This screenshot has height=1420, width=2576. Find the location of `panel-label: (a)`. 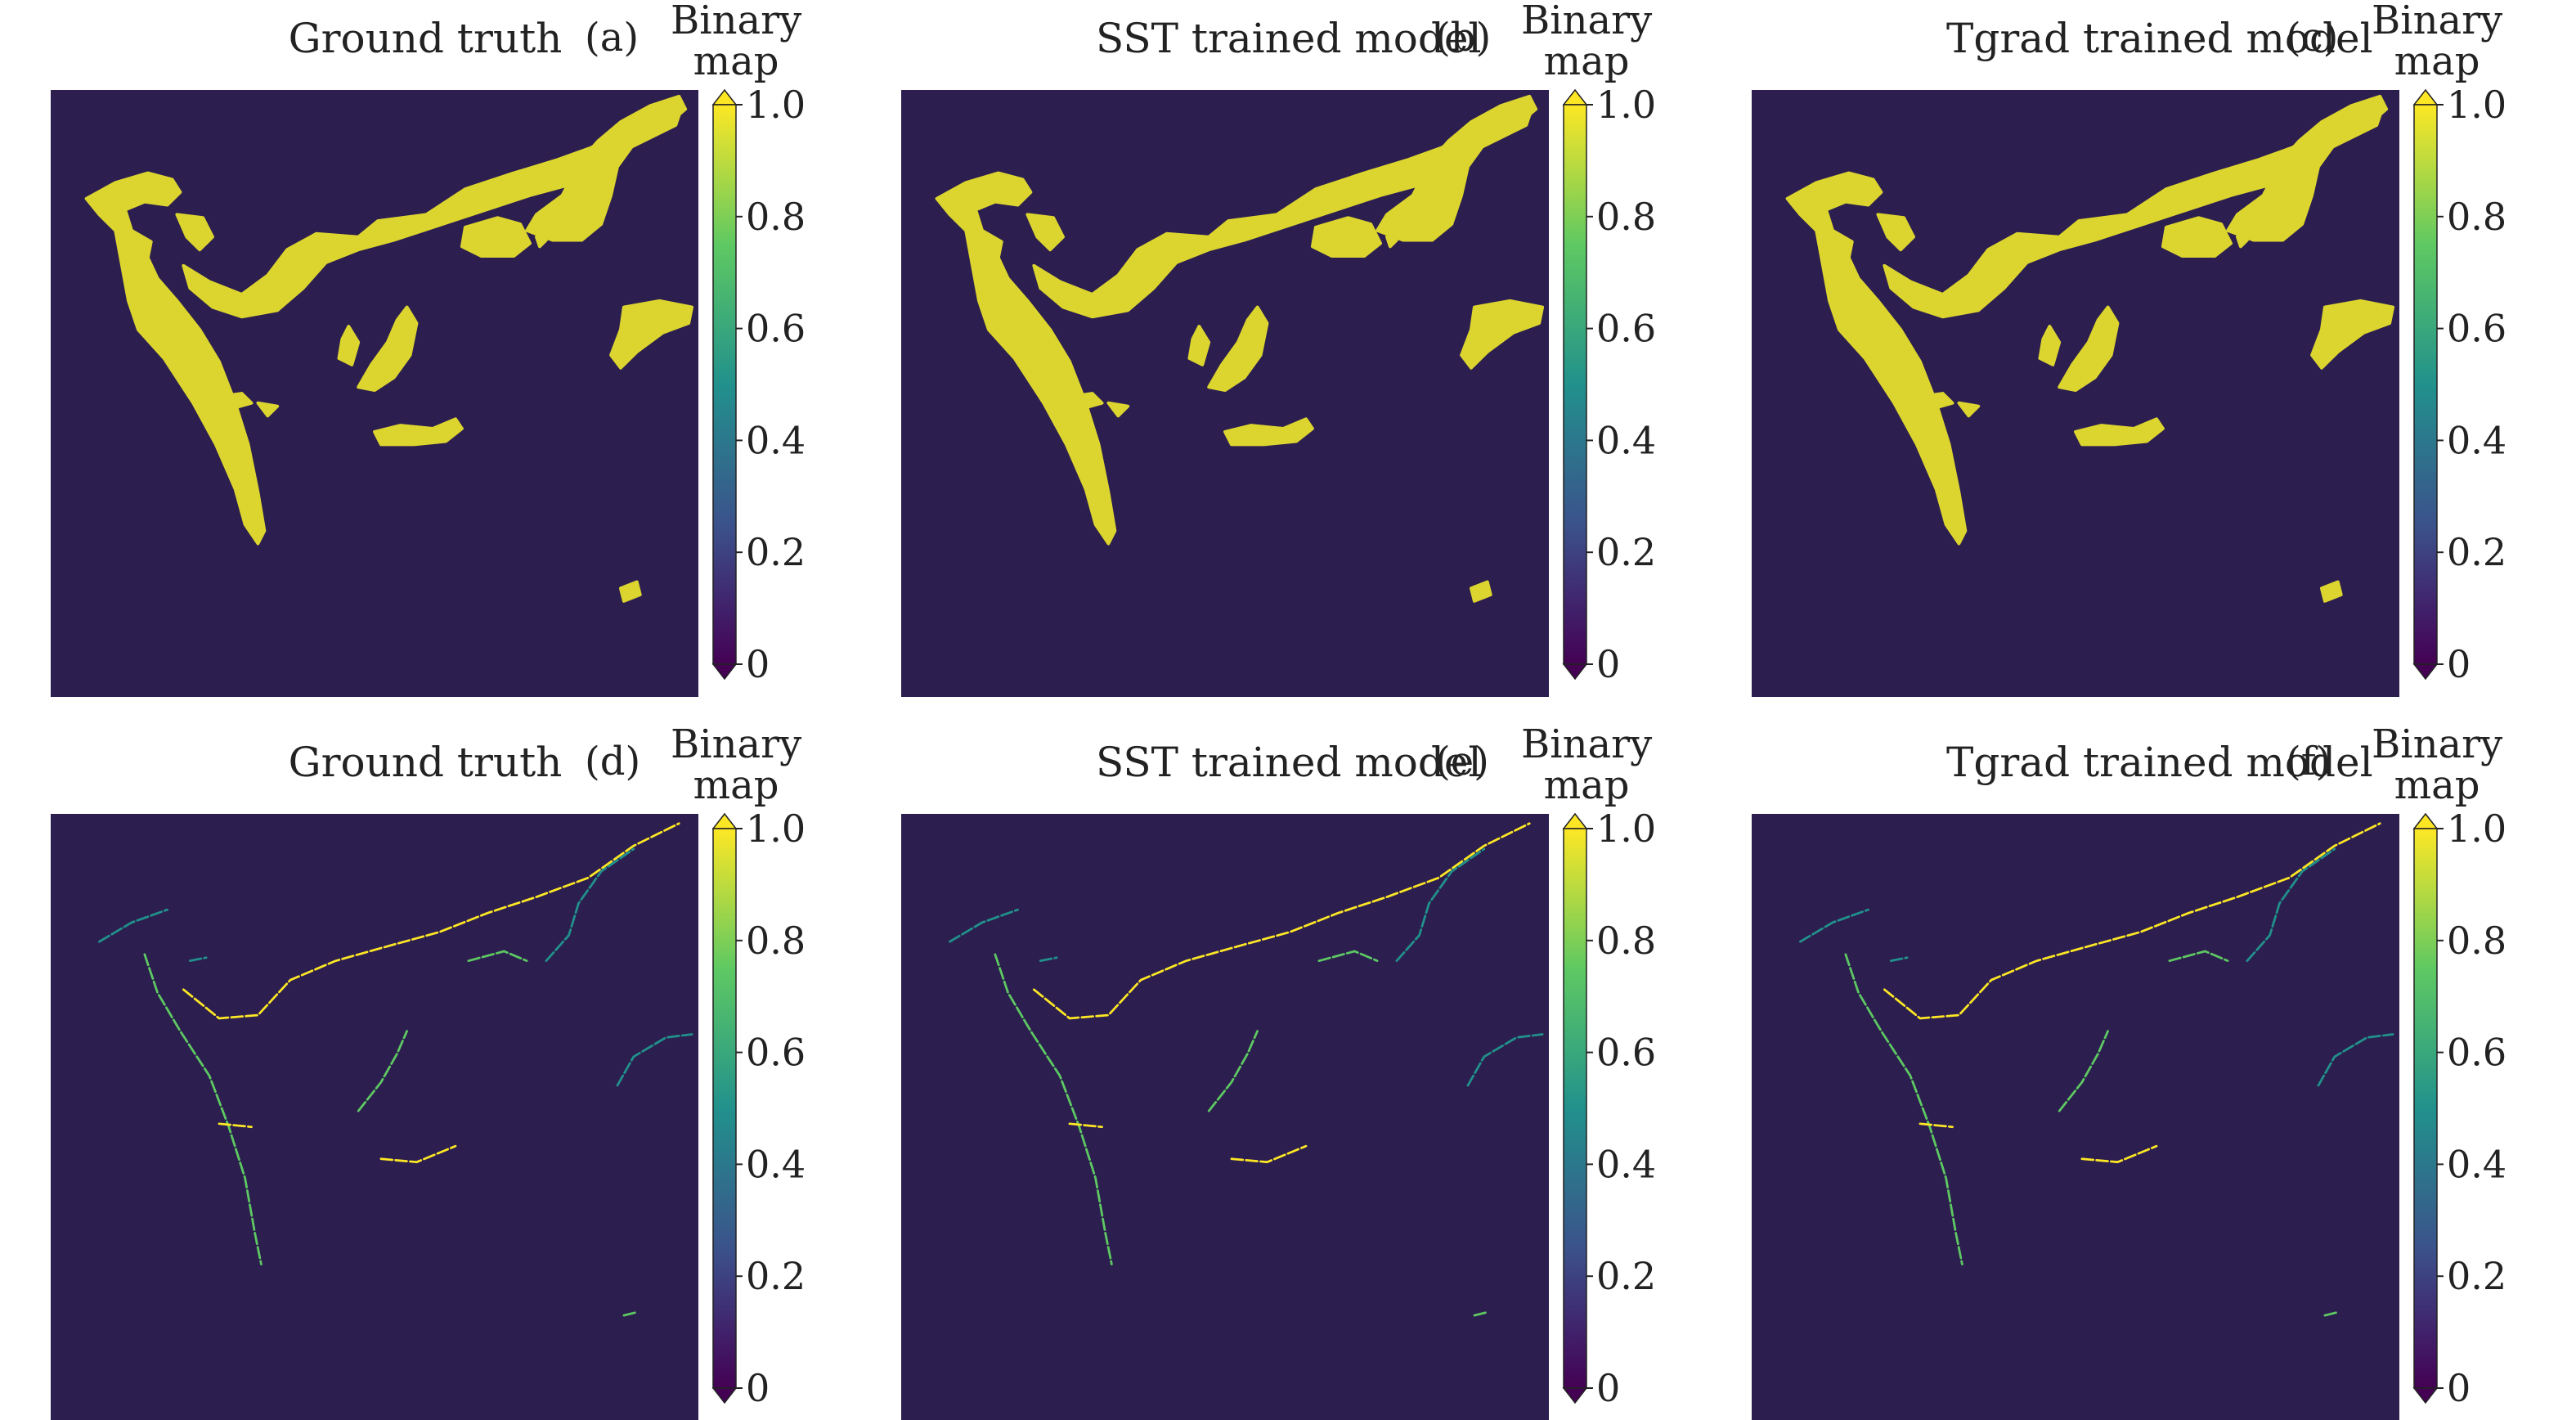

panel-label: (a) is located at coordinates (612, 38).